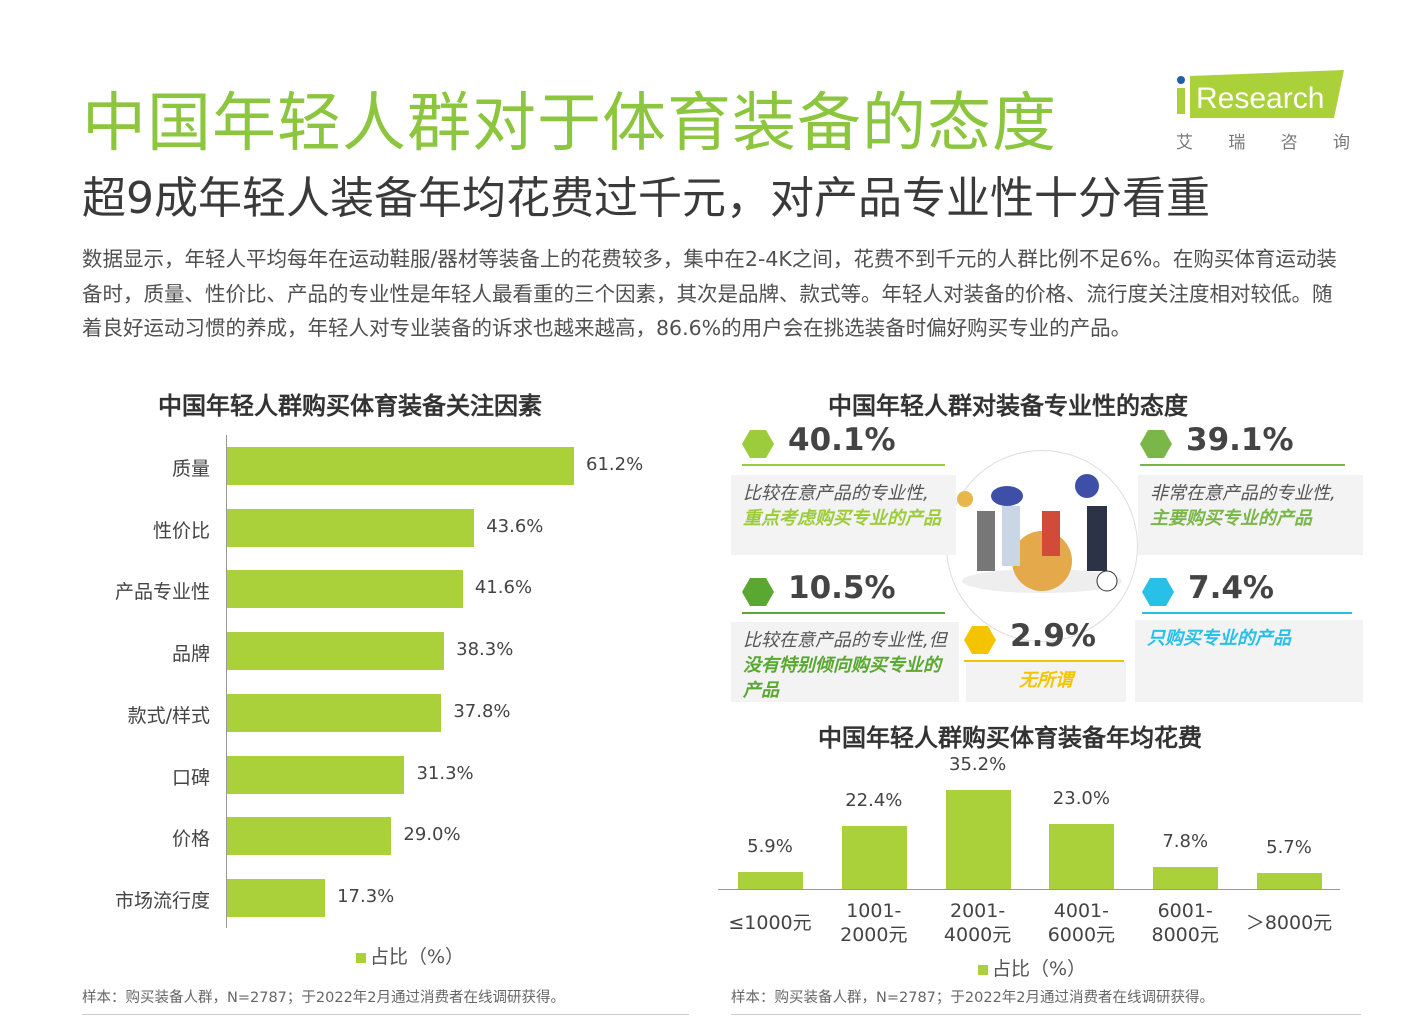 This screenshot has height=1017, width=1418. Describe the element at coordinates (1231, 518) in the screenshot. I see `desc-highlight: 主要购买专业的产品` at that location.